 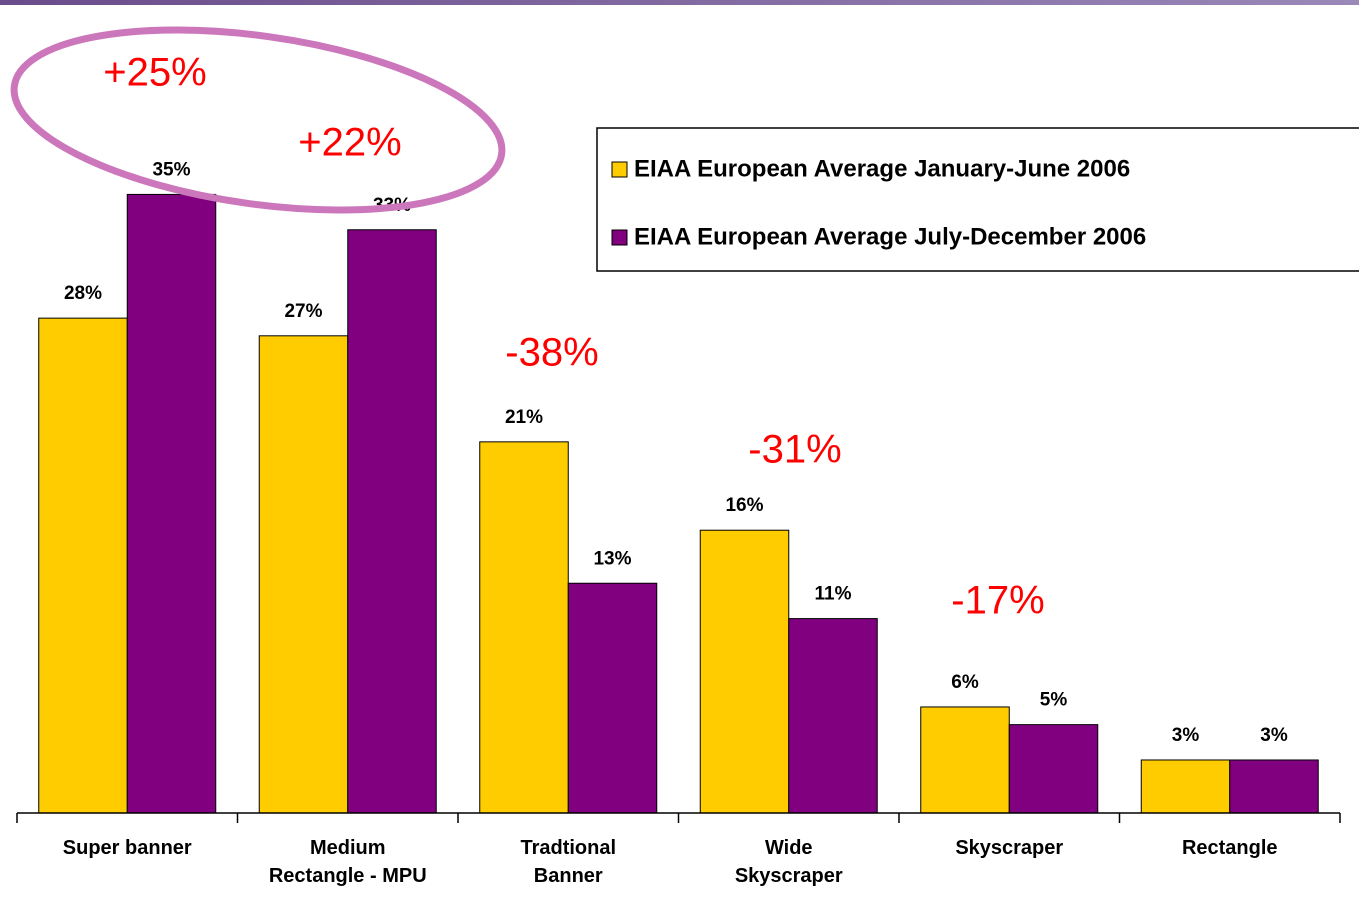 What do you see at coordinates (833, 594) in the screenshot?
I see `value-label: 11%` at bounding box center [833, 594].